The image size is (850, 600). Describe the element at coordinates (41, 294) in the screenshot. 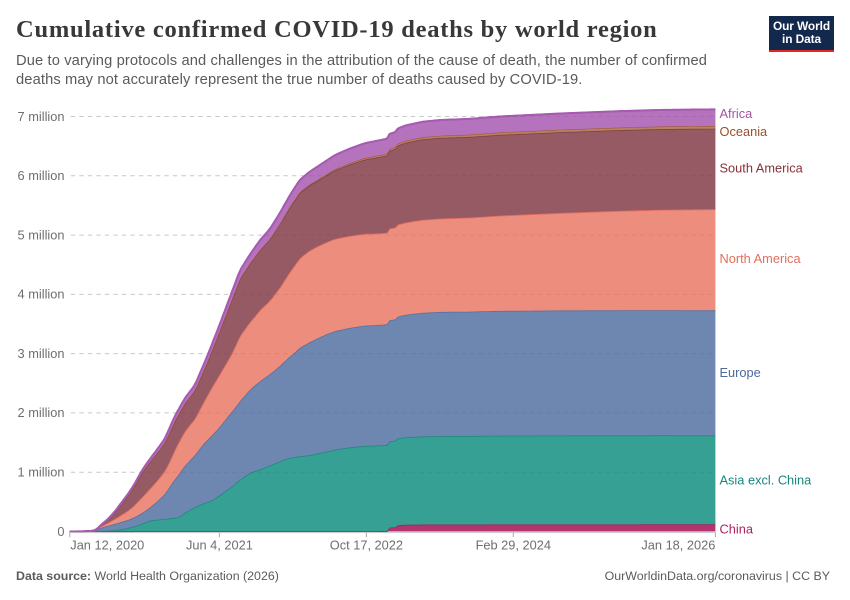

I see `svg-text: 4 million` at that location.